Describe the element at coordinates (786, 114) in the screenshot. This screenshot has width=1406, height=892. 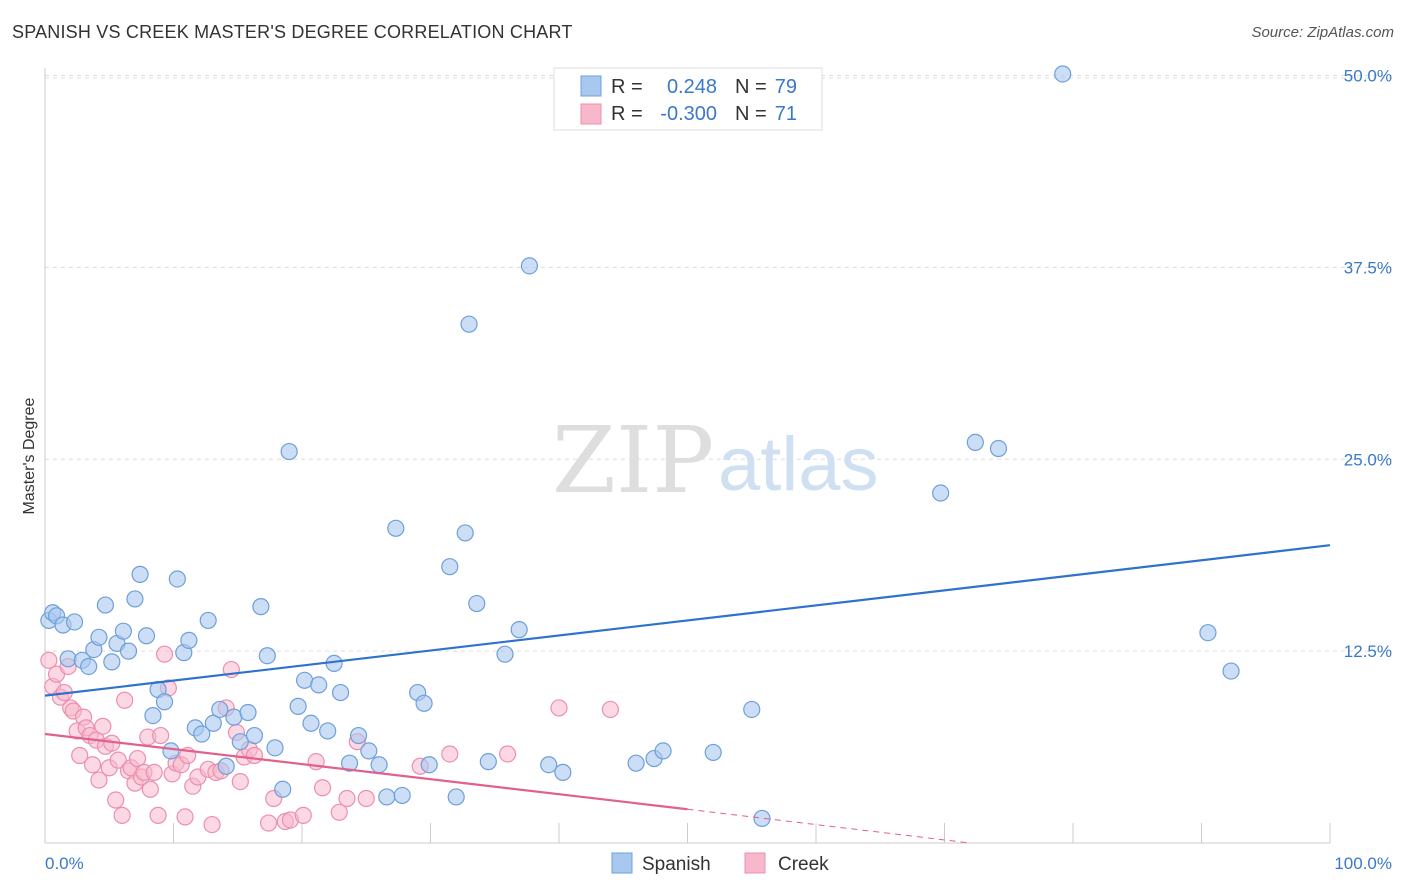
I see `creek-n-value: 71` at that location.